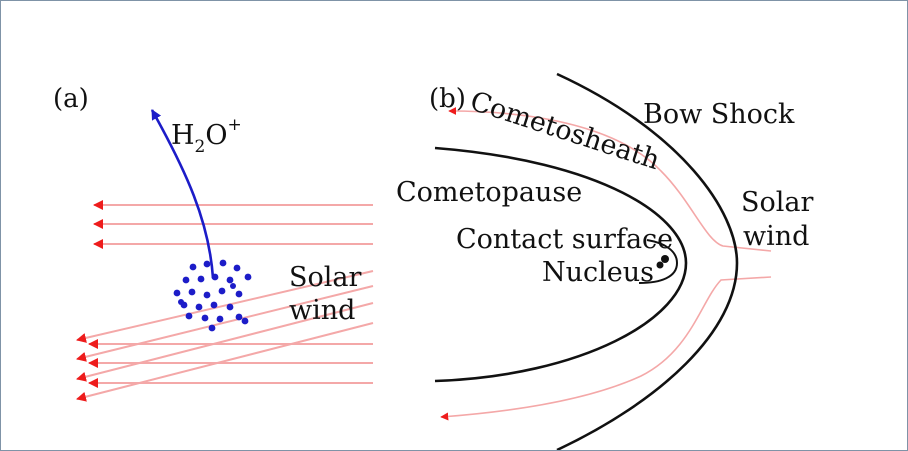 The image size is (908, 451). I want to click on solar-wind-label-b-line2: wind, so click(776, 236).